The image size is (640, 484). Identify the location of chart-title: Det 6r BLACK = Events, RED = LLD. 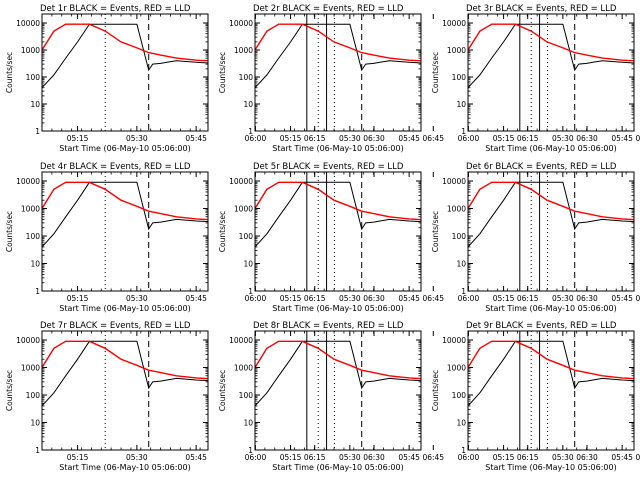
(541, 167).